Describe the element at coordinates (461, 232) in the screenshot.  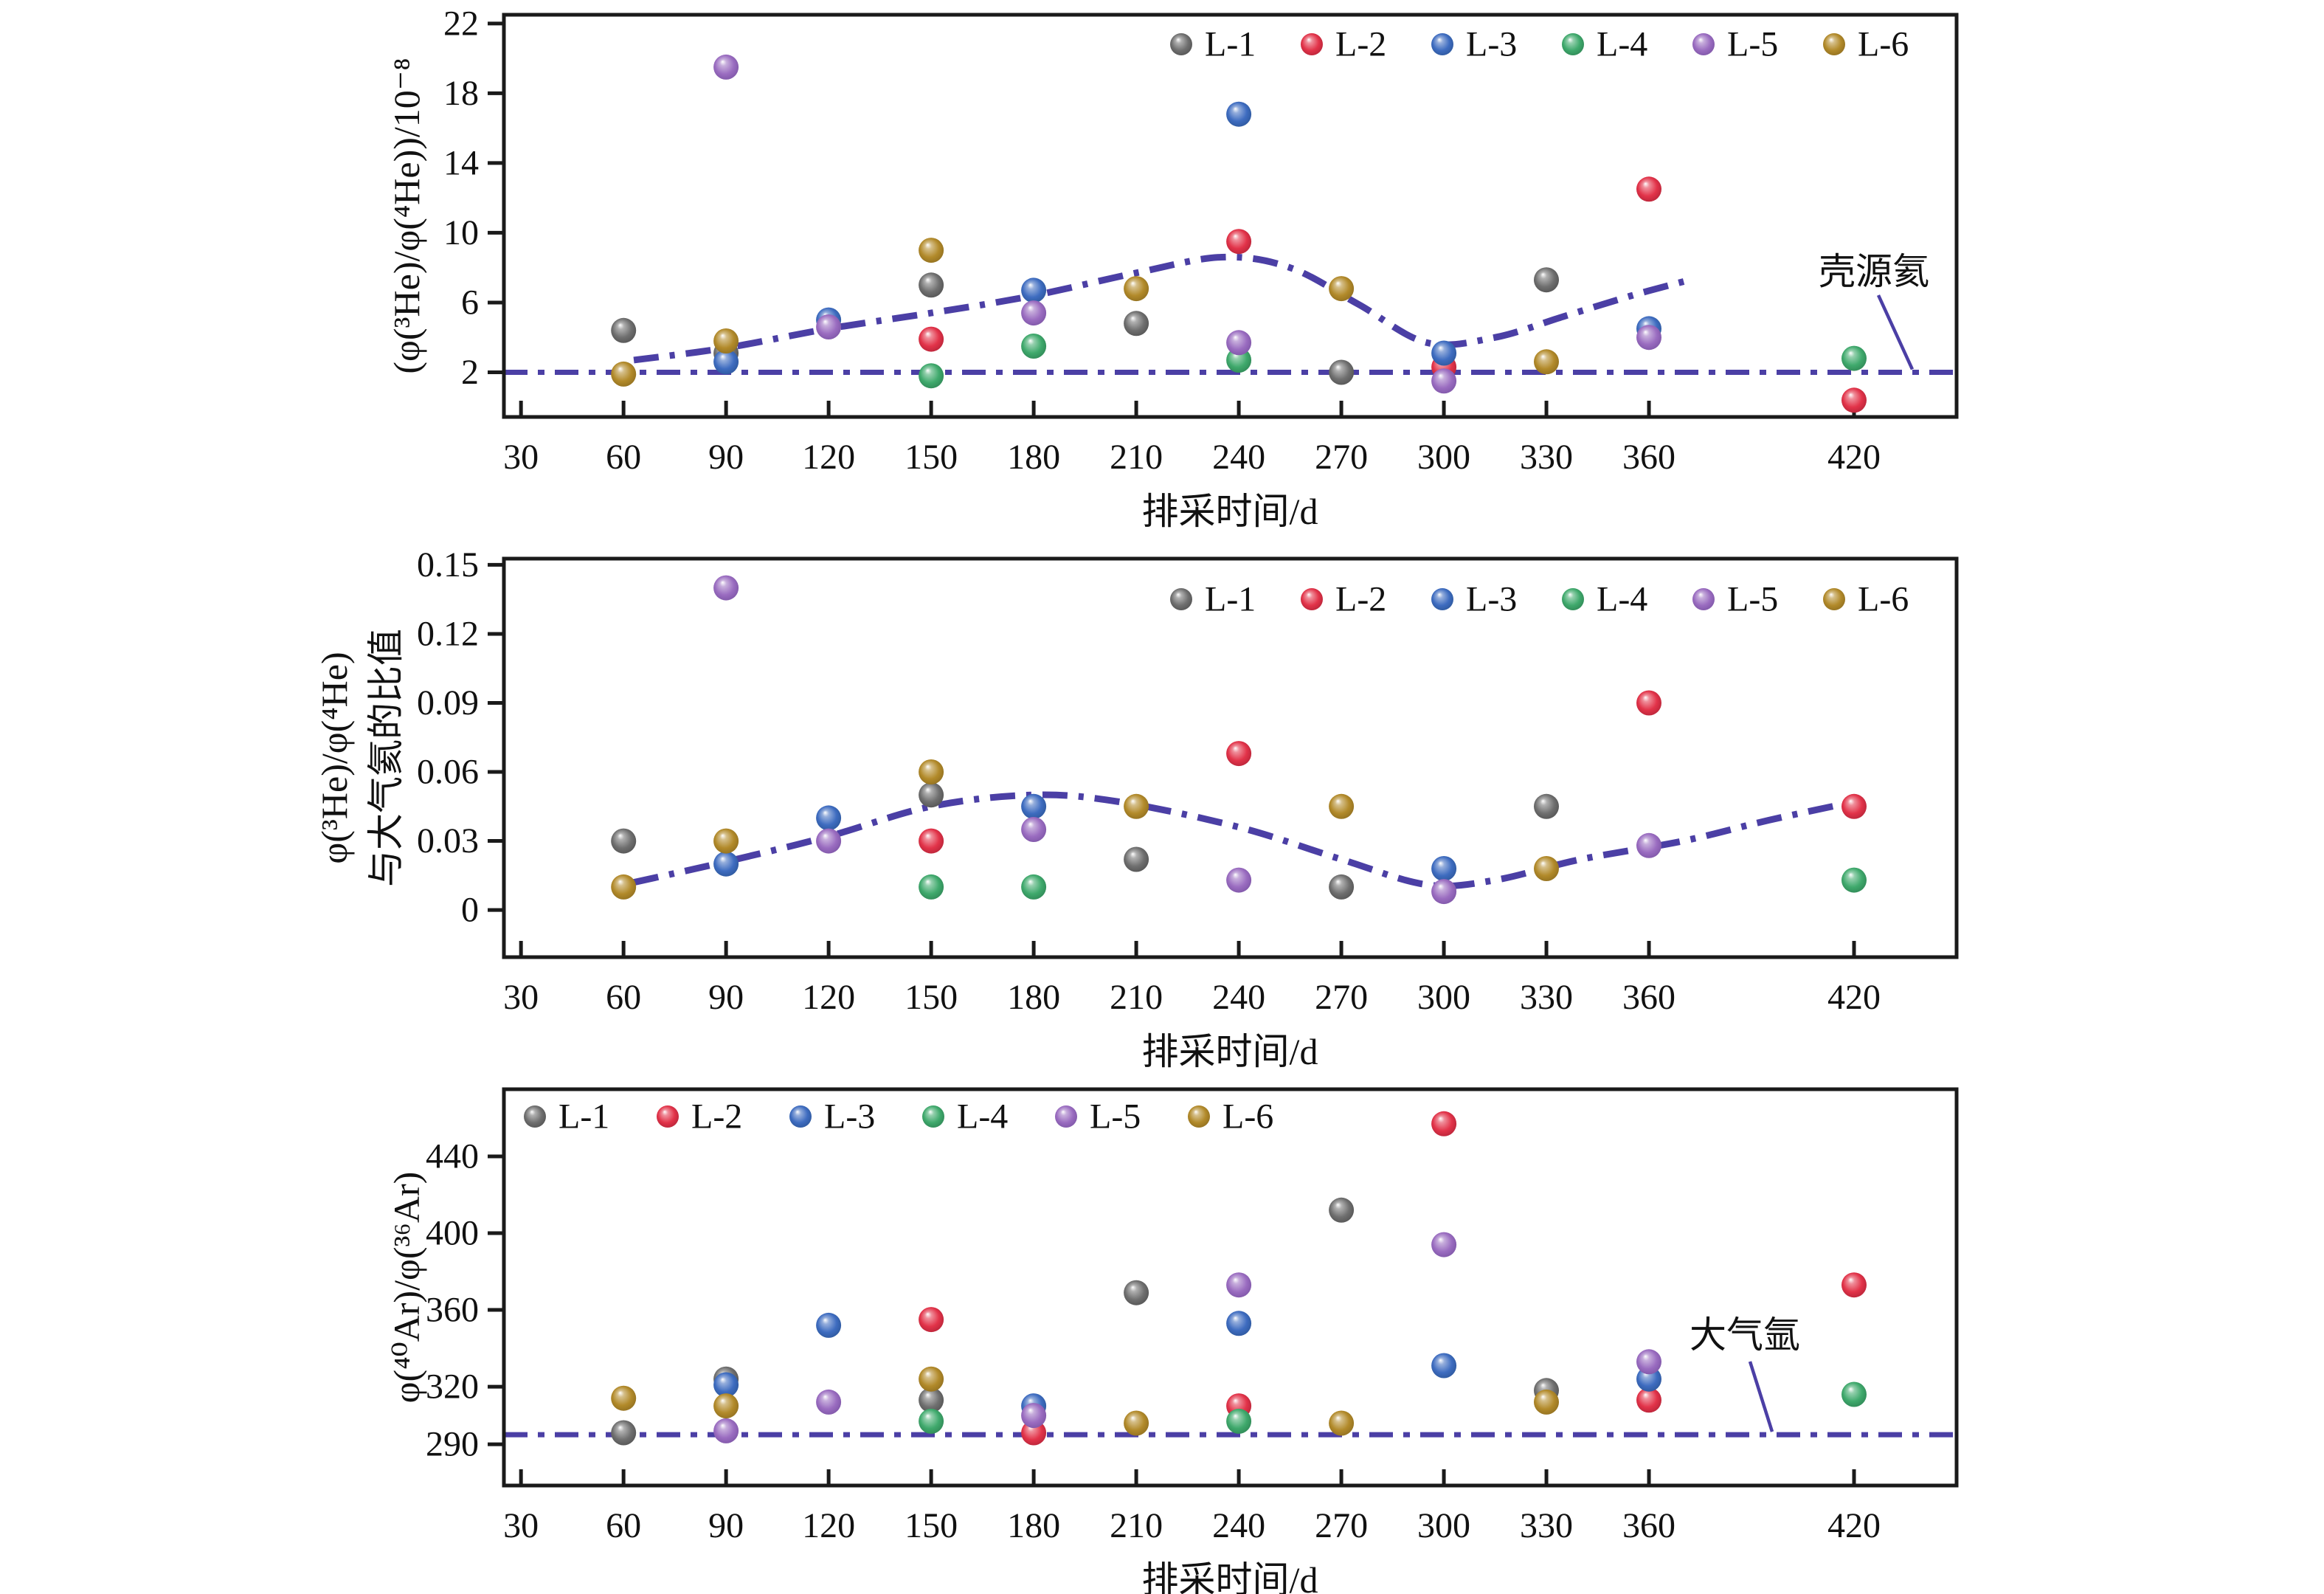
I see `y-tick-label: 10` at that location.